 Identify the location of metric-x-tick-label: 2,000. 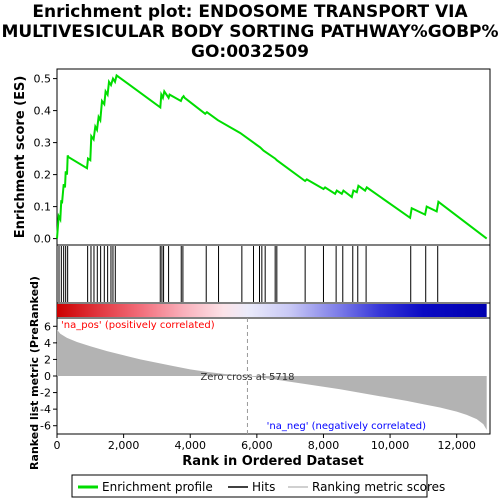
(124, 445).